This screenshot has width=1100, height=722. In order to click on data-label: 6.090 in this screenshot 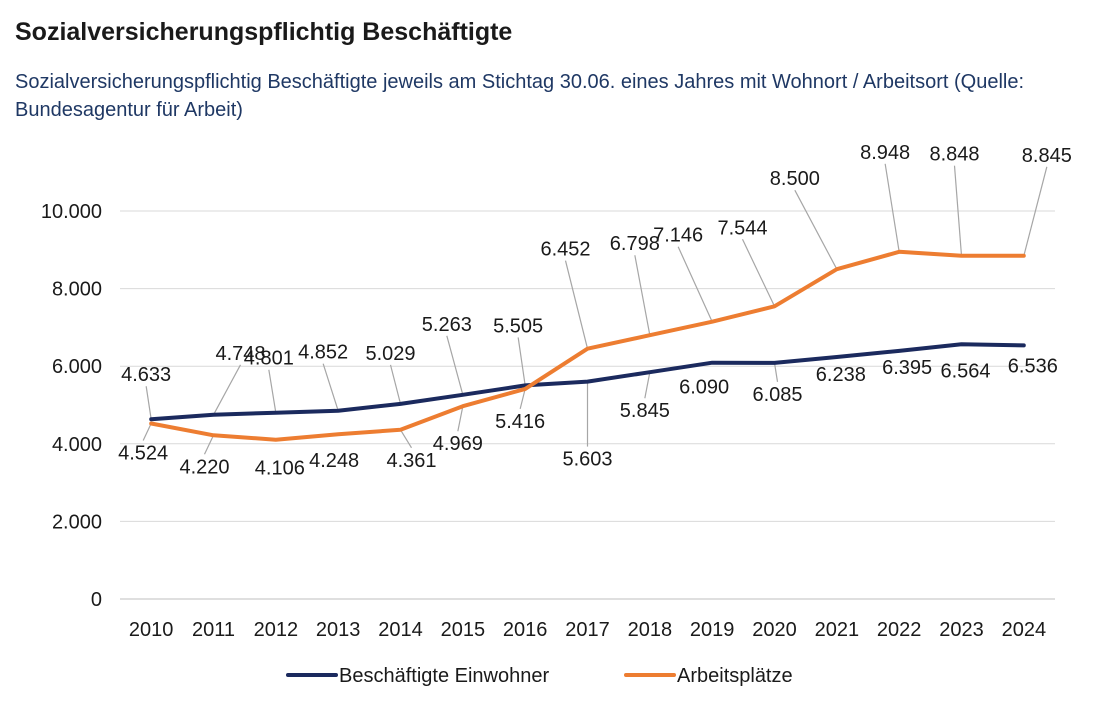, I will do `click(704, 388)`.